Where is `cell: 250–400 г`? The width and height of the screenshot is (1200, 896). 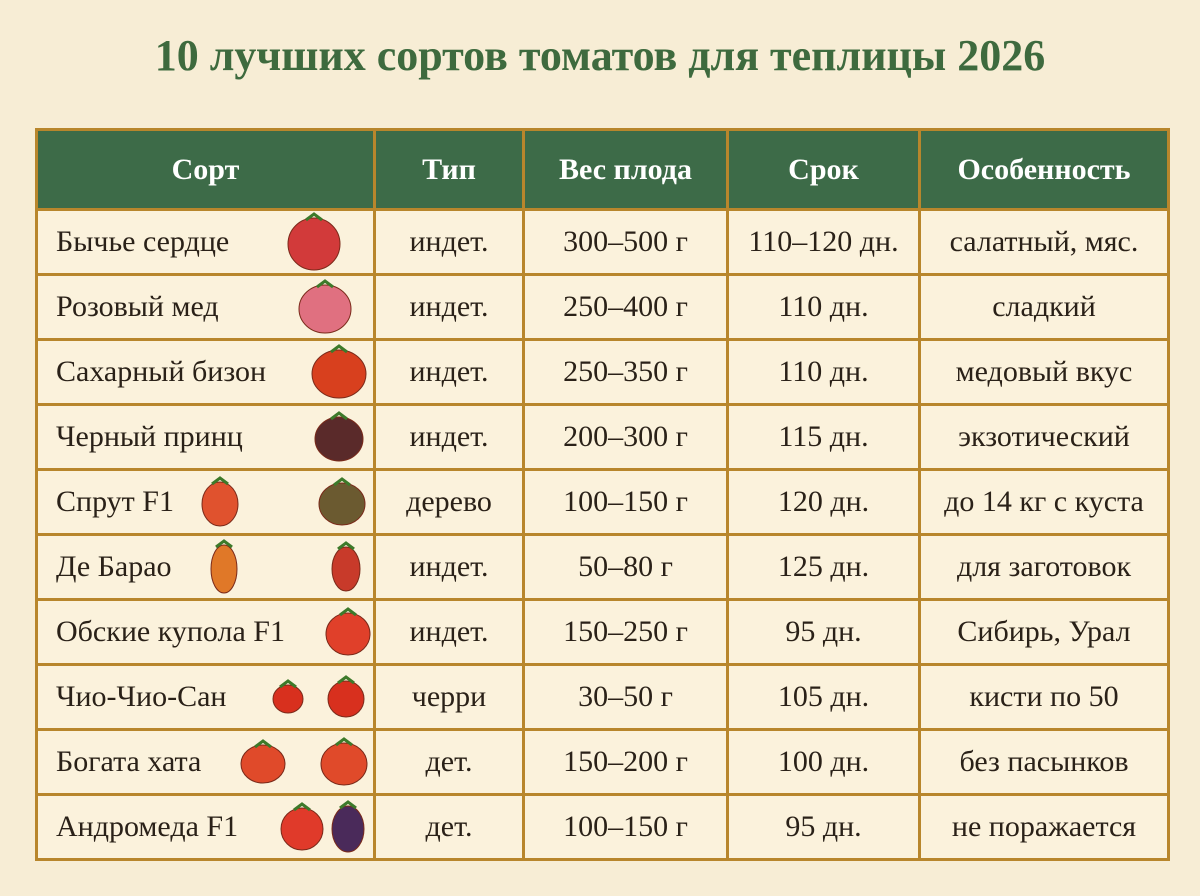 cell: 250–400 г is located at coordinates (625, 307).